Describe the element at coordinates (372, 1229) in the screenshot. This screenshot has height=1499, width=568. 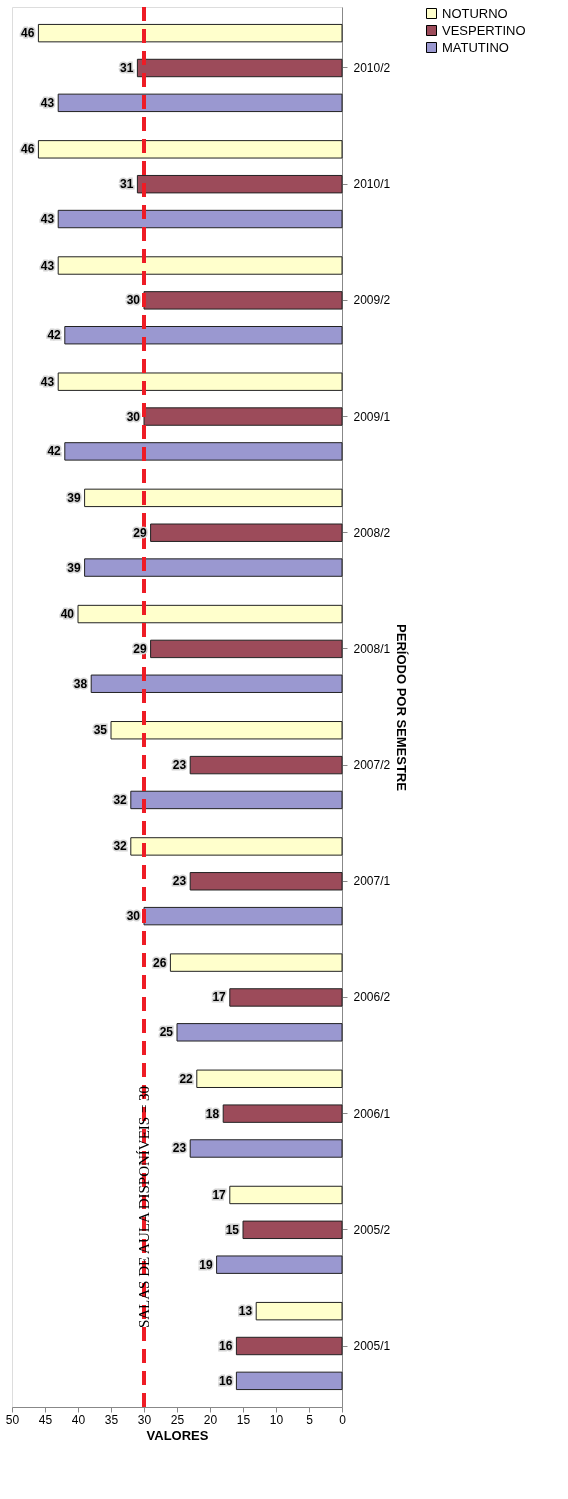
I see `y-tick-label: 2005/2` at that location.